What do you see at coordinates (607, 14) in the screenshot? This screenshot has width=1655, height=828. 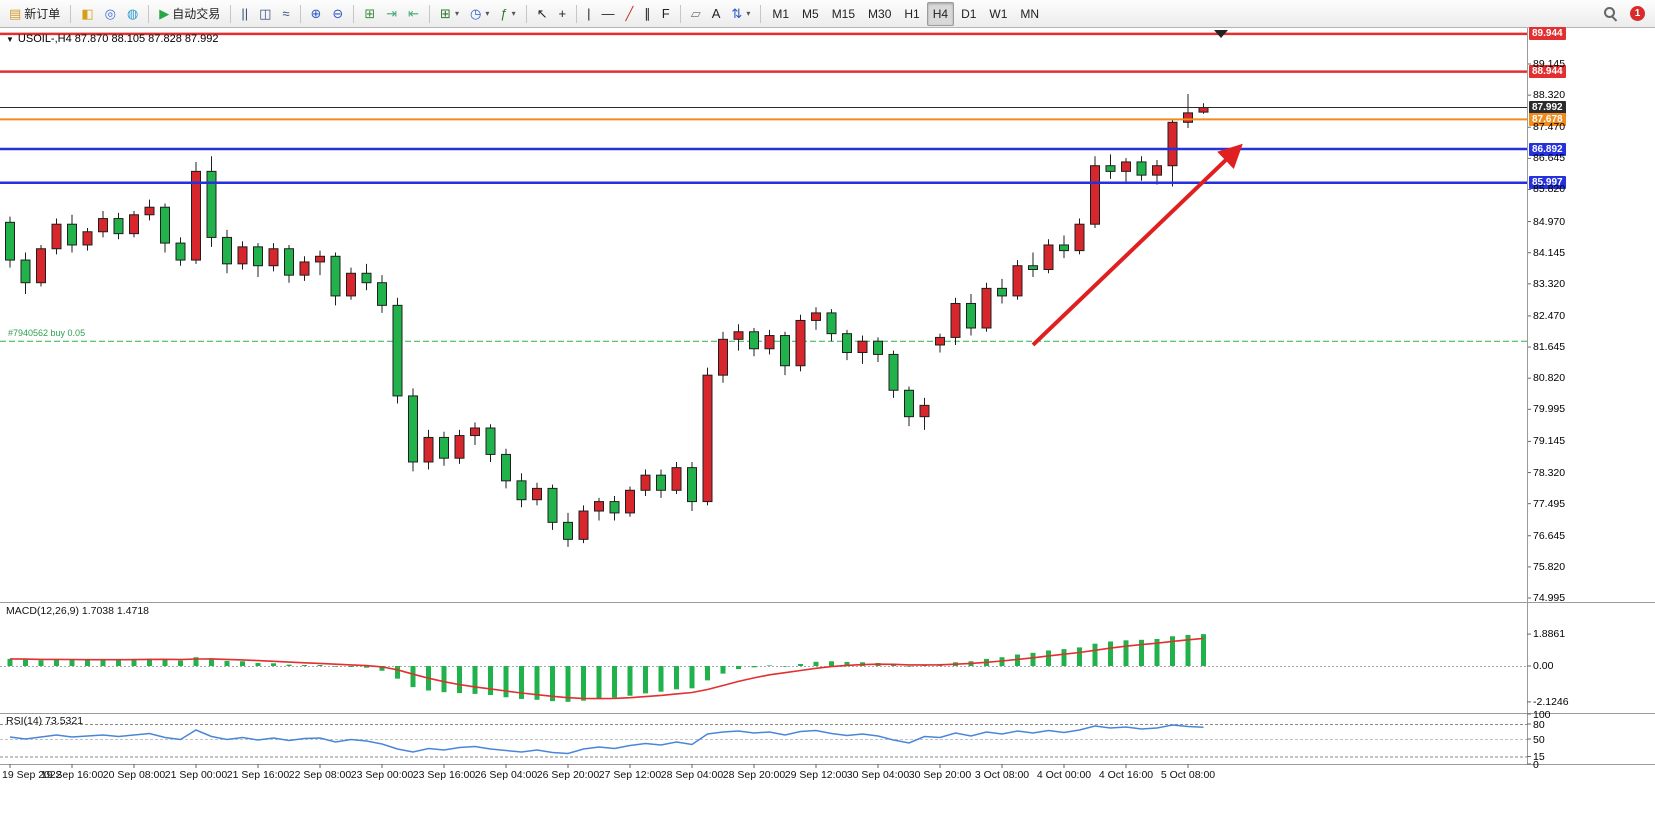 I see `horizontal-line-button: —` at bounding box center [607, 14].